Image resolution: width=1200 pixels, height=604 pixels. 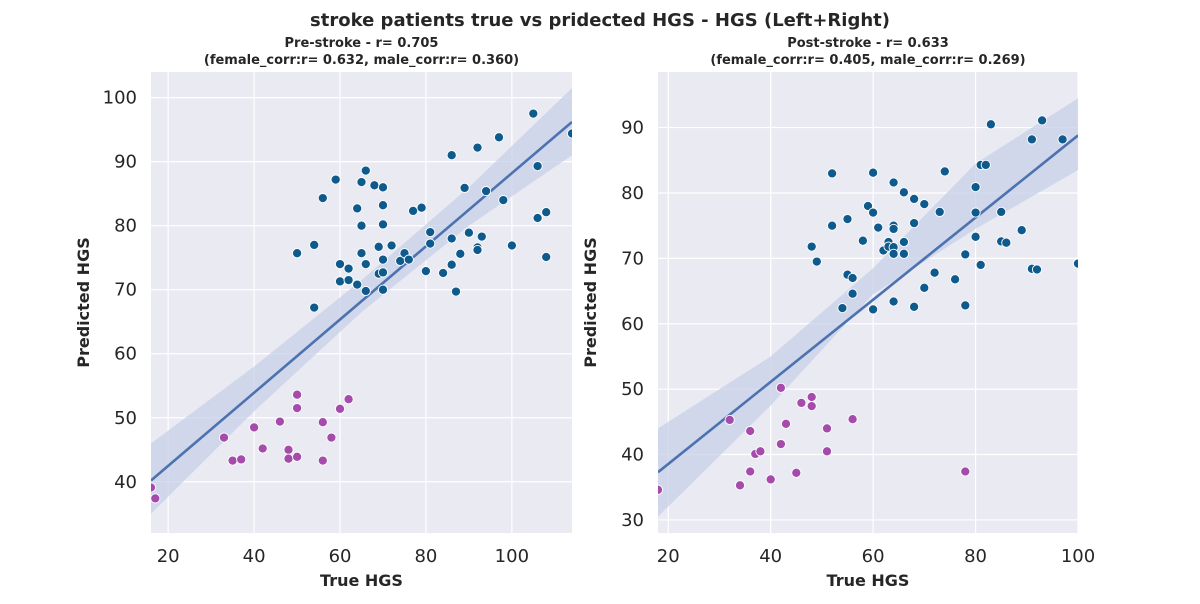 What do you see at coordinates (512, 556) in the screenshot?
I see `panel-1-x-tick-label: 100` at bounding box center [512, 556].